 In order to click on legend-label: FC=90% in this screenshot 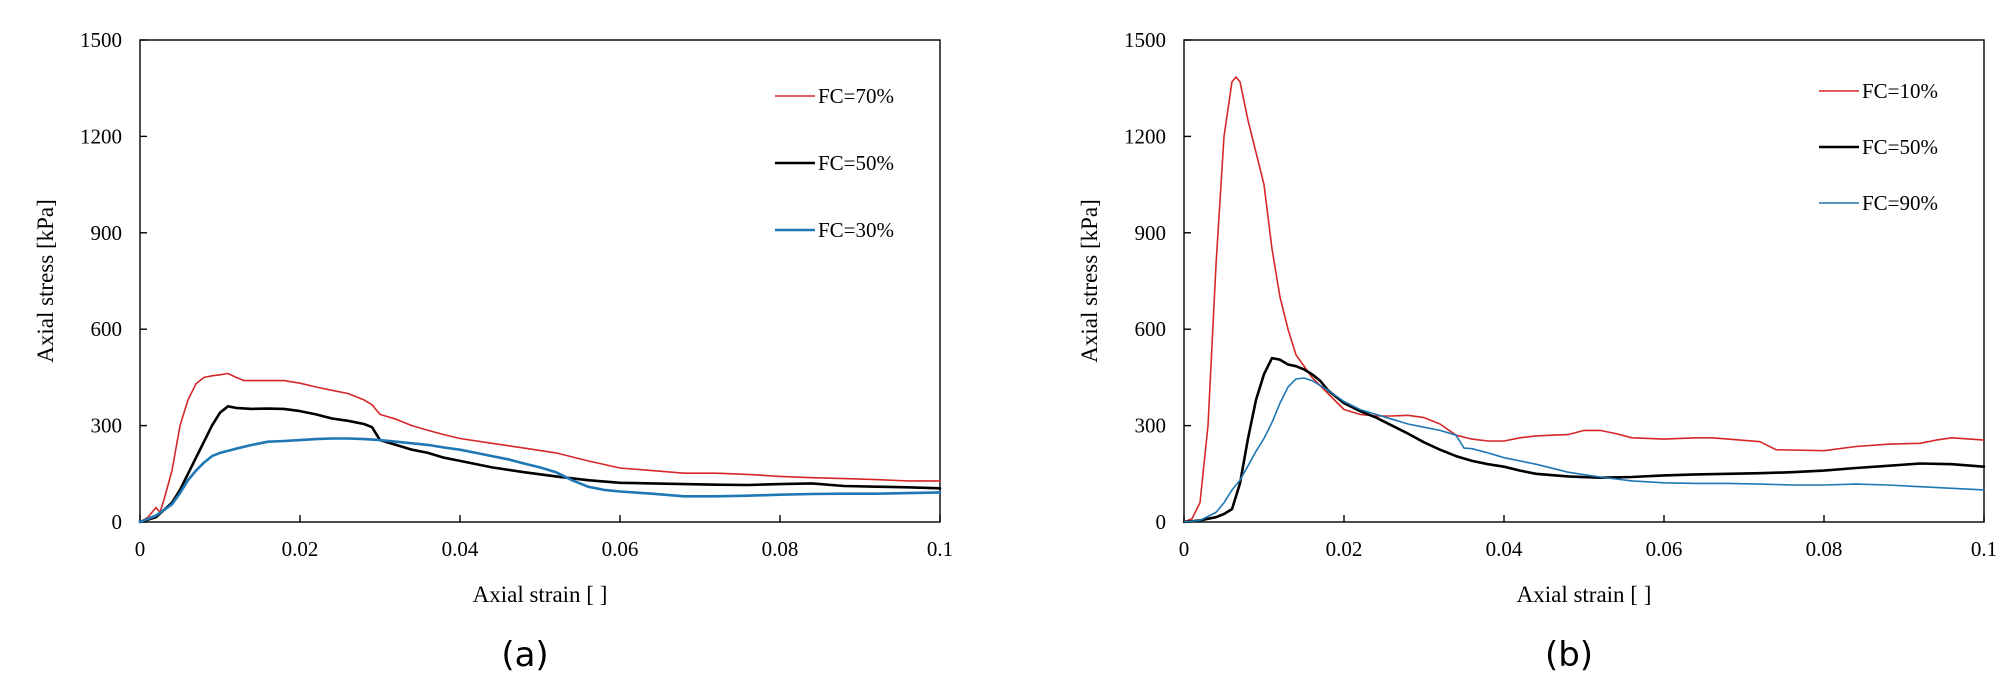, I will do `click(1900, 203)`.